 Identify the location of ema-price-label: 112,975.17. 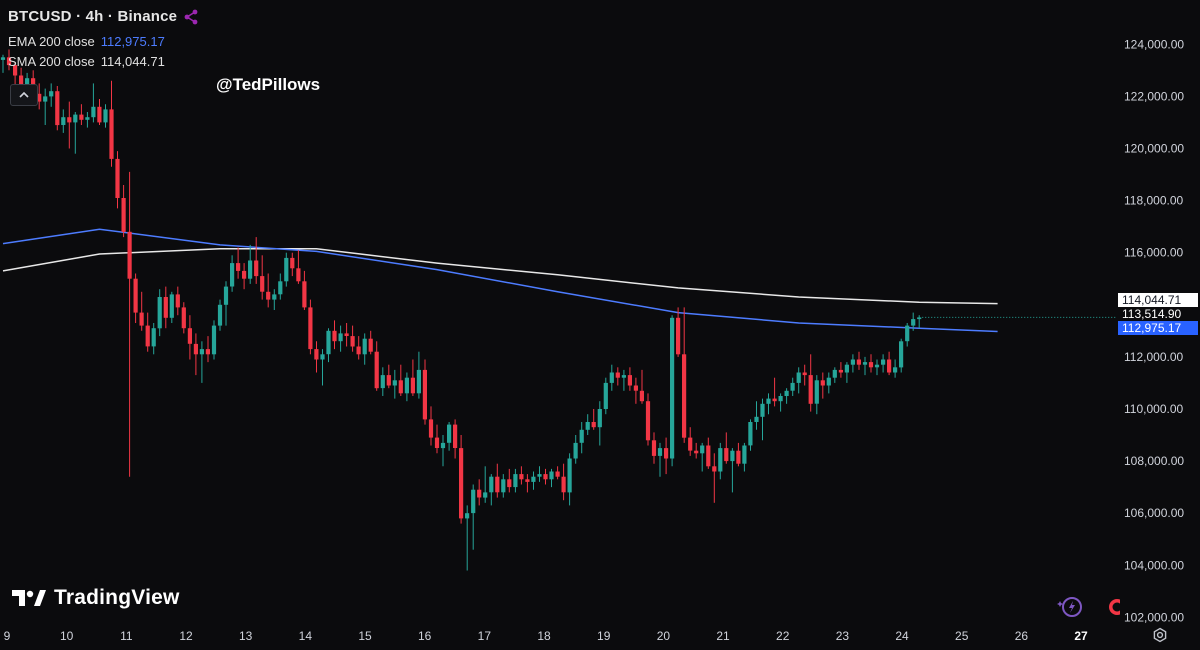
(1158, 328).